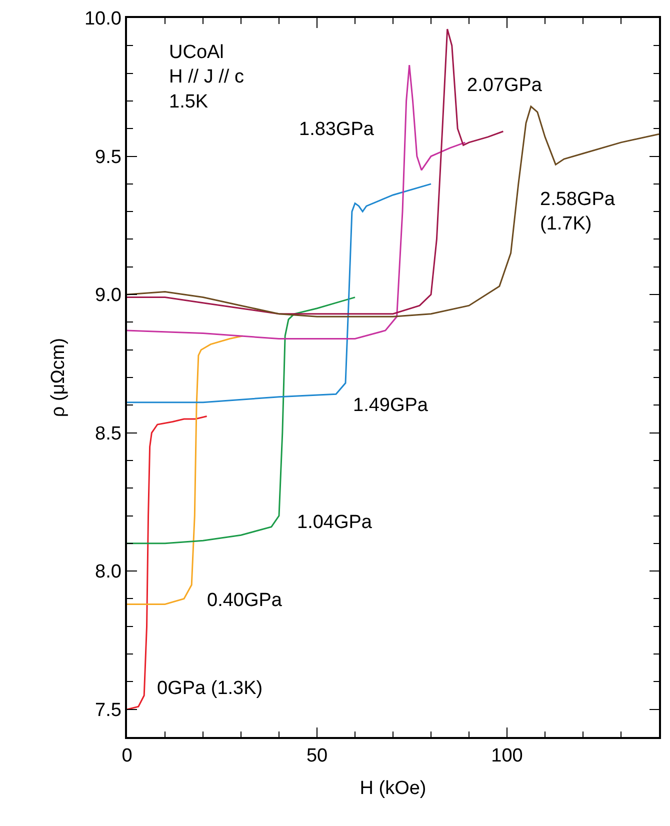  I want to click on x-tick-label: 0, so click(127, 756).